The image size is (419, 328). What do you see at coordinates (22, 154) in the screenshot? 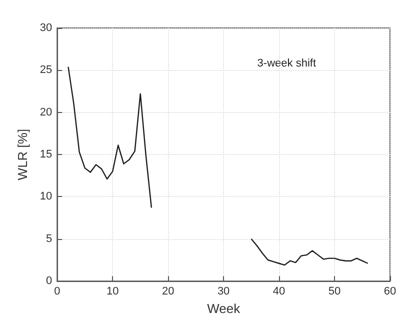
I see `y-axis-title: WLR [%]` at bounding box center [22, 154].